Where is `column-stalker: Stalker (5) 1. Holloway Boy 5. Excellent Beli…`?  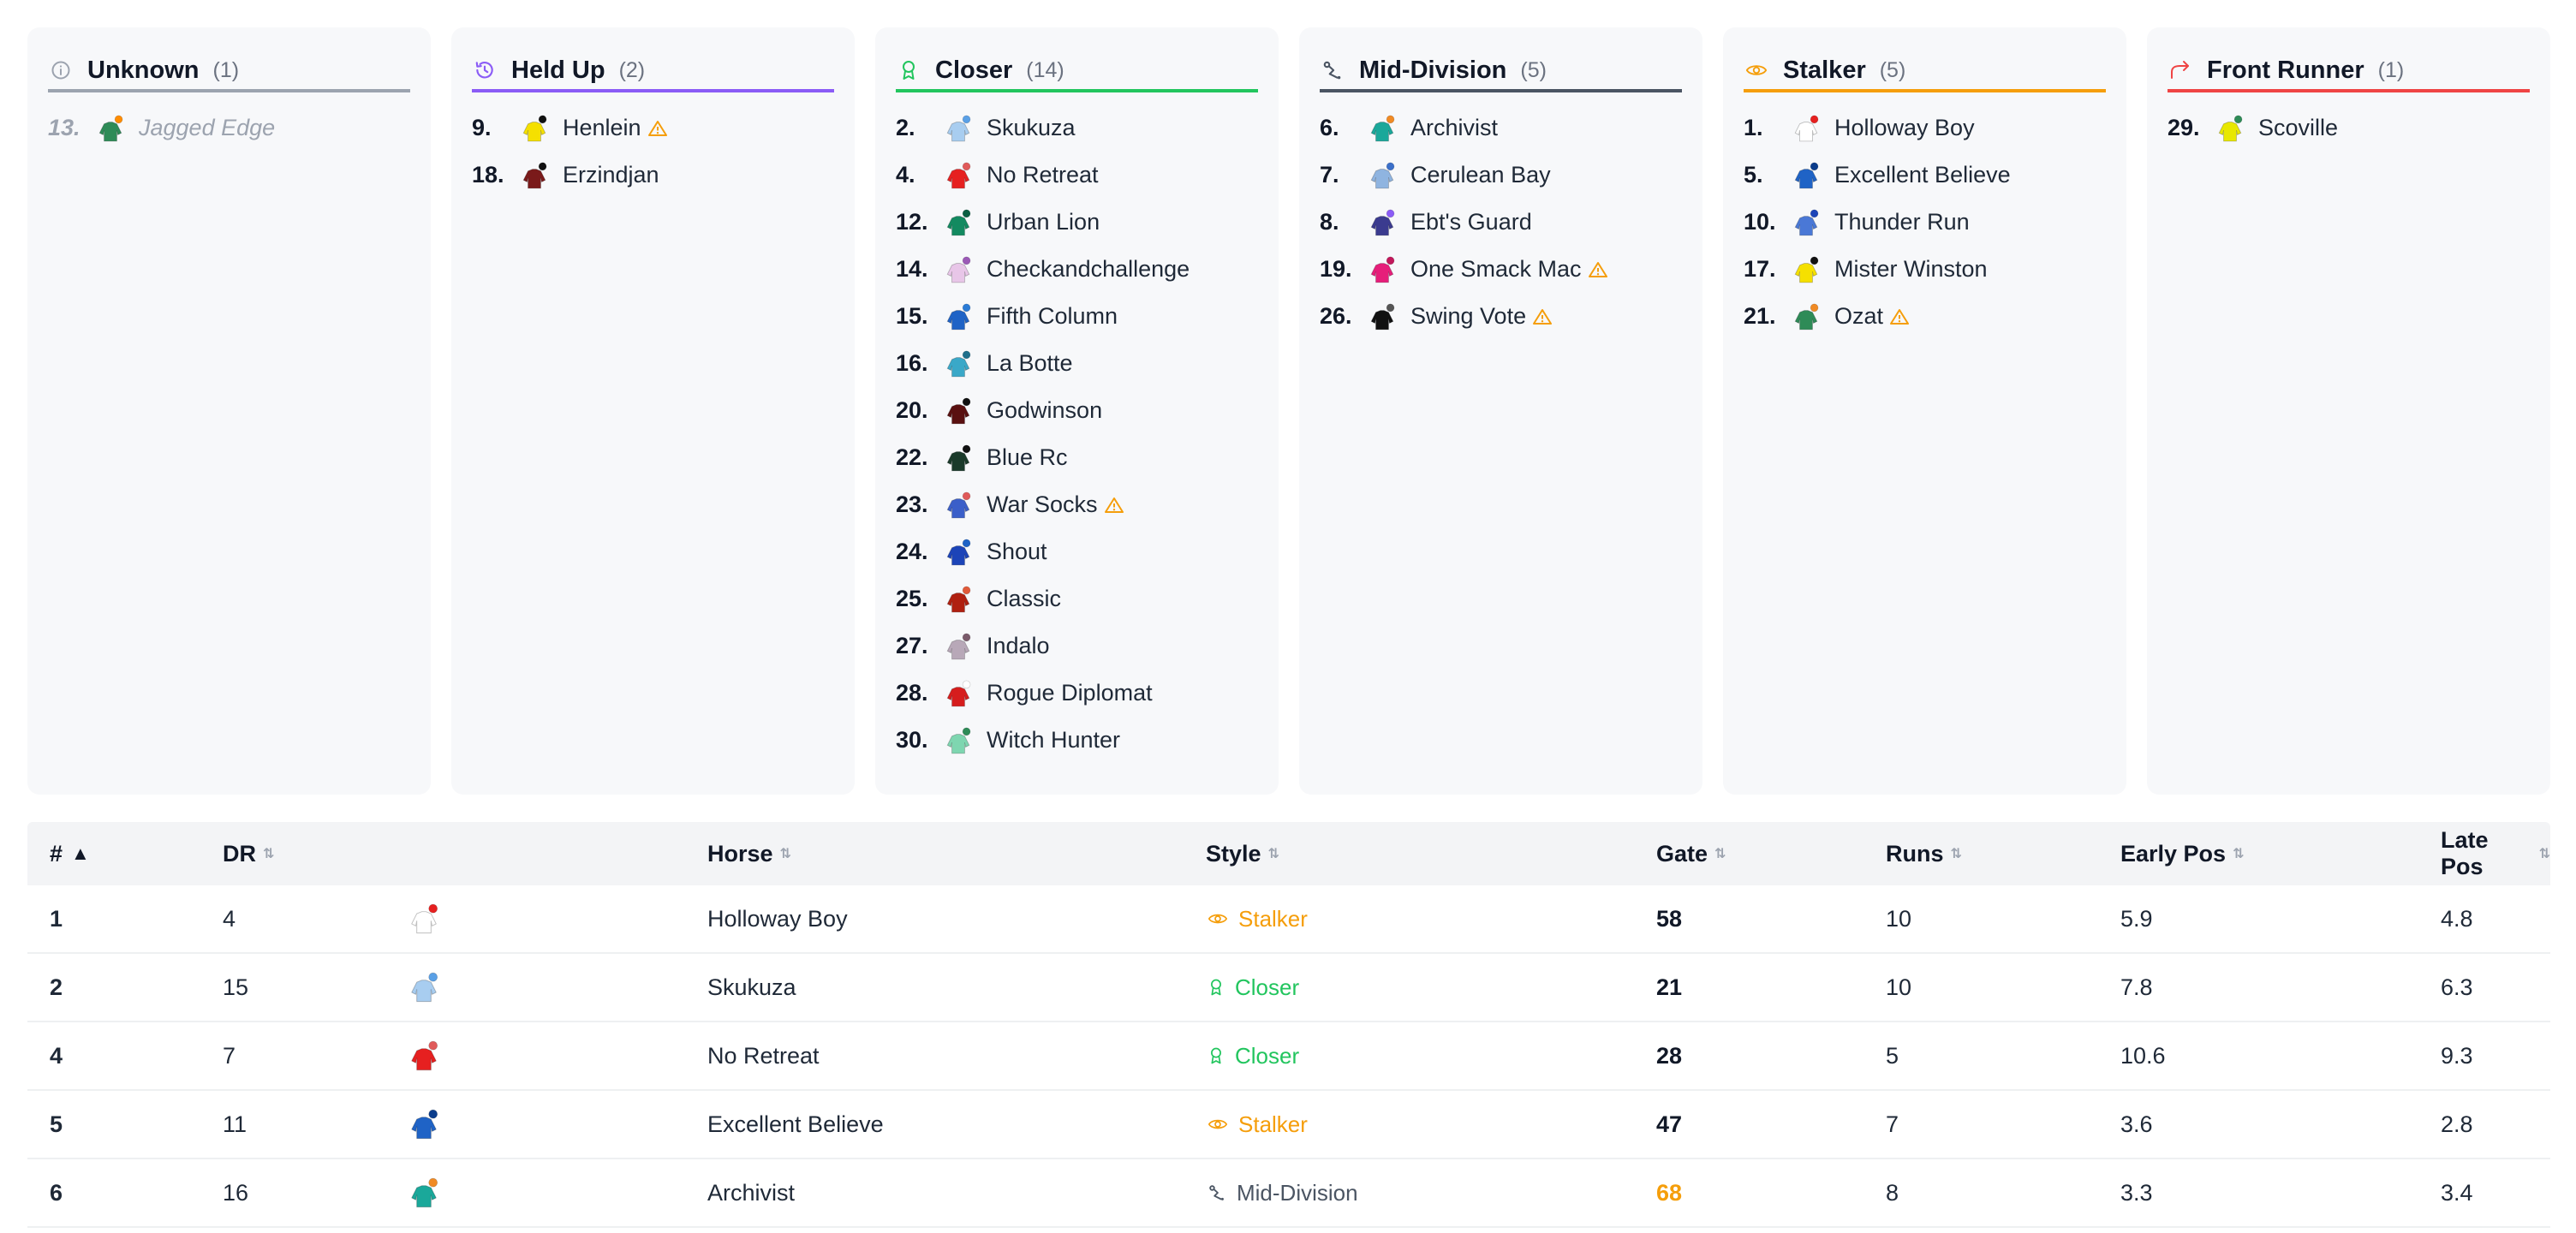 column-stalker: Stalker (5) 1. Holloway Boy 5. Excellent Beli… is located at coordinates (1924, 411).